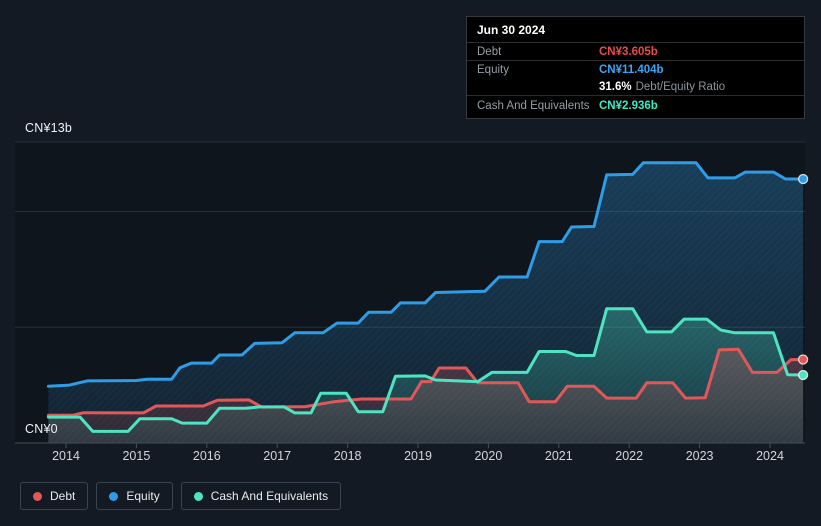 This screenshot has height=526, width=821. What do you see at coordinates (493, 69) in the screenshot?
I see `tooltip-equity-label: Equity` at bounding box center [493, 69].